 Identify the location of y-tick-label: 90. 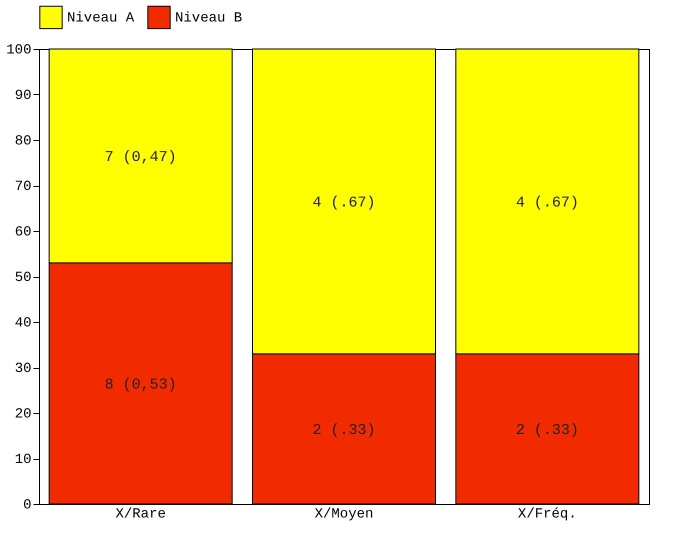
(23, 96).